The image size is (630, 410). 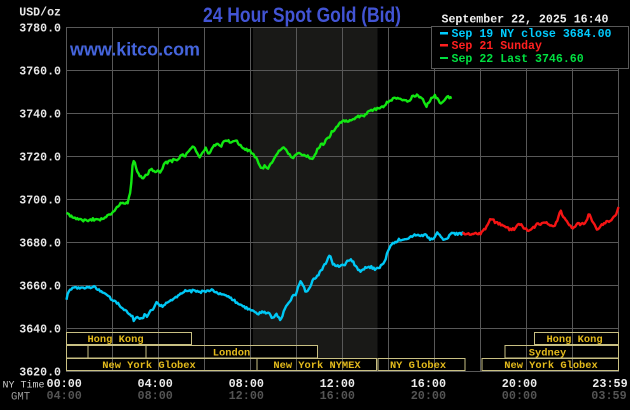 What do you see at coordinates (20, 398) in the screenshot?
I see `svg-text: GMT` at bounding box center [20, 398].